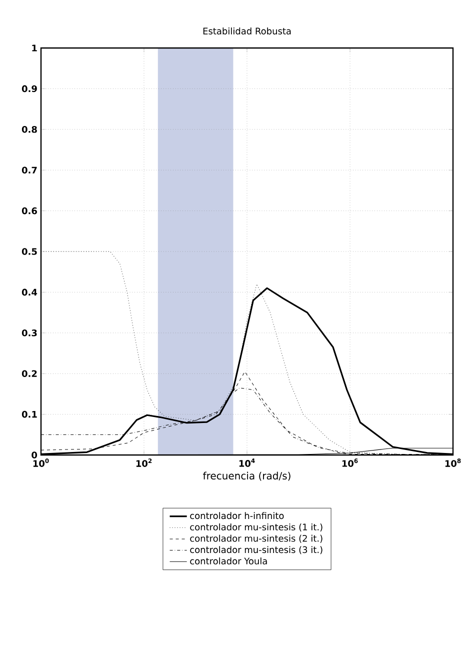 This screenshot has height=663, width=469. I want to click on y-tick-label: 0.2, so click(29, 374).